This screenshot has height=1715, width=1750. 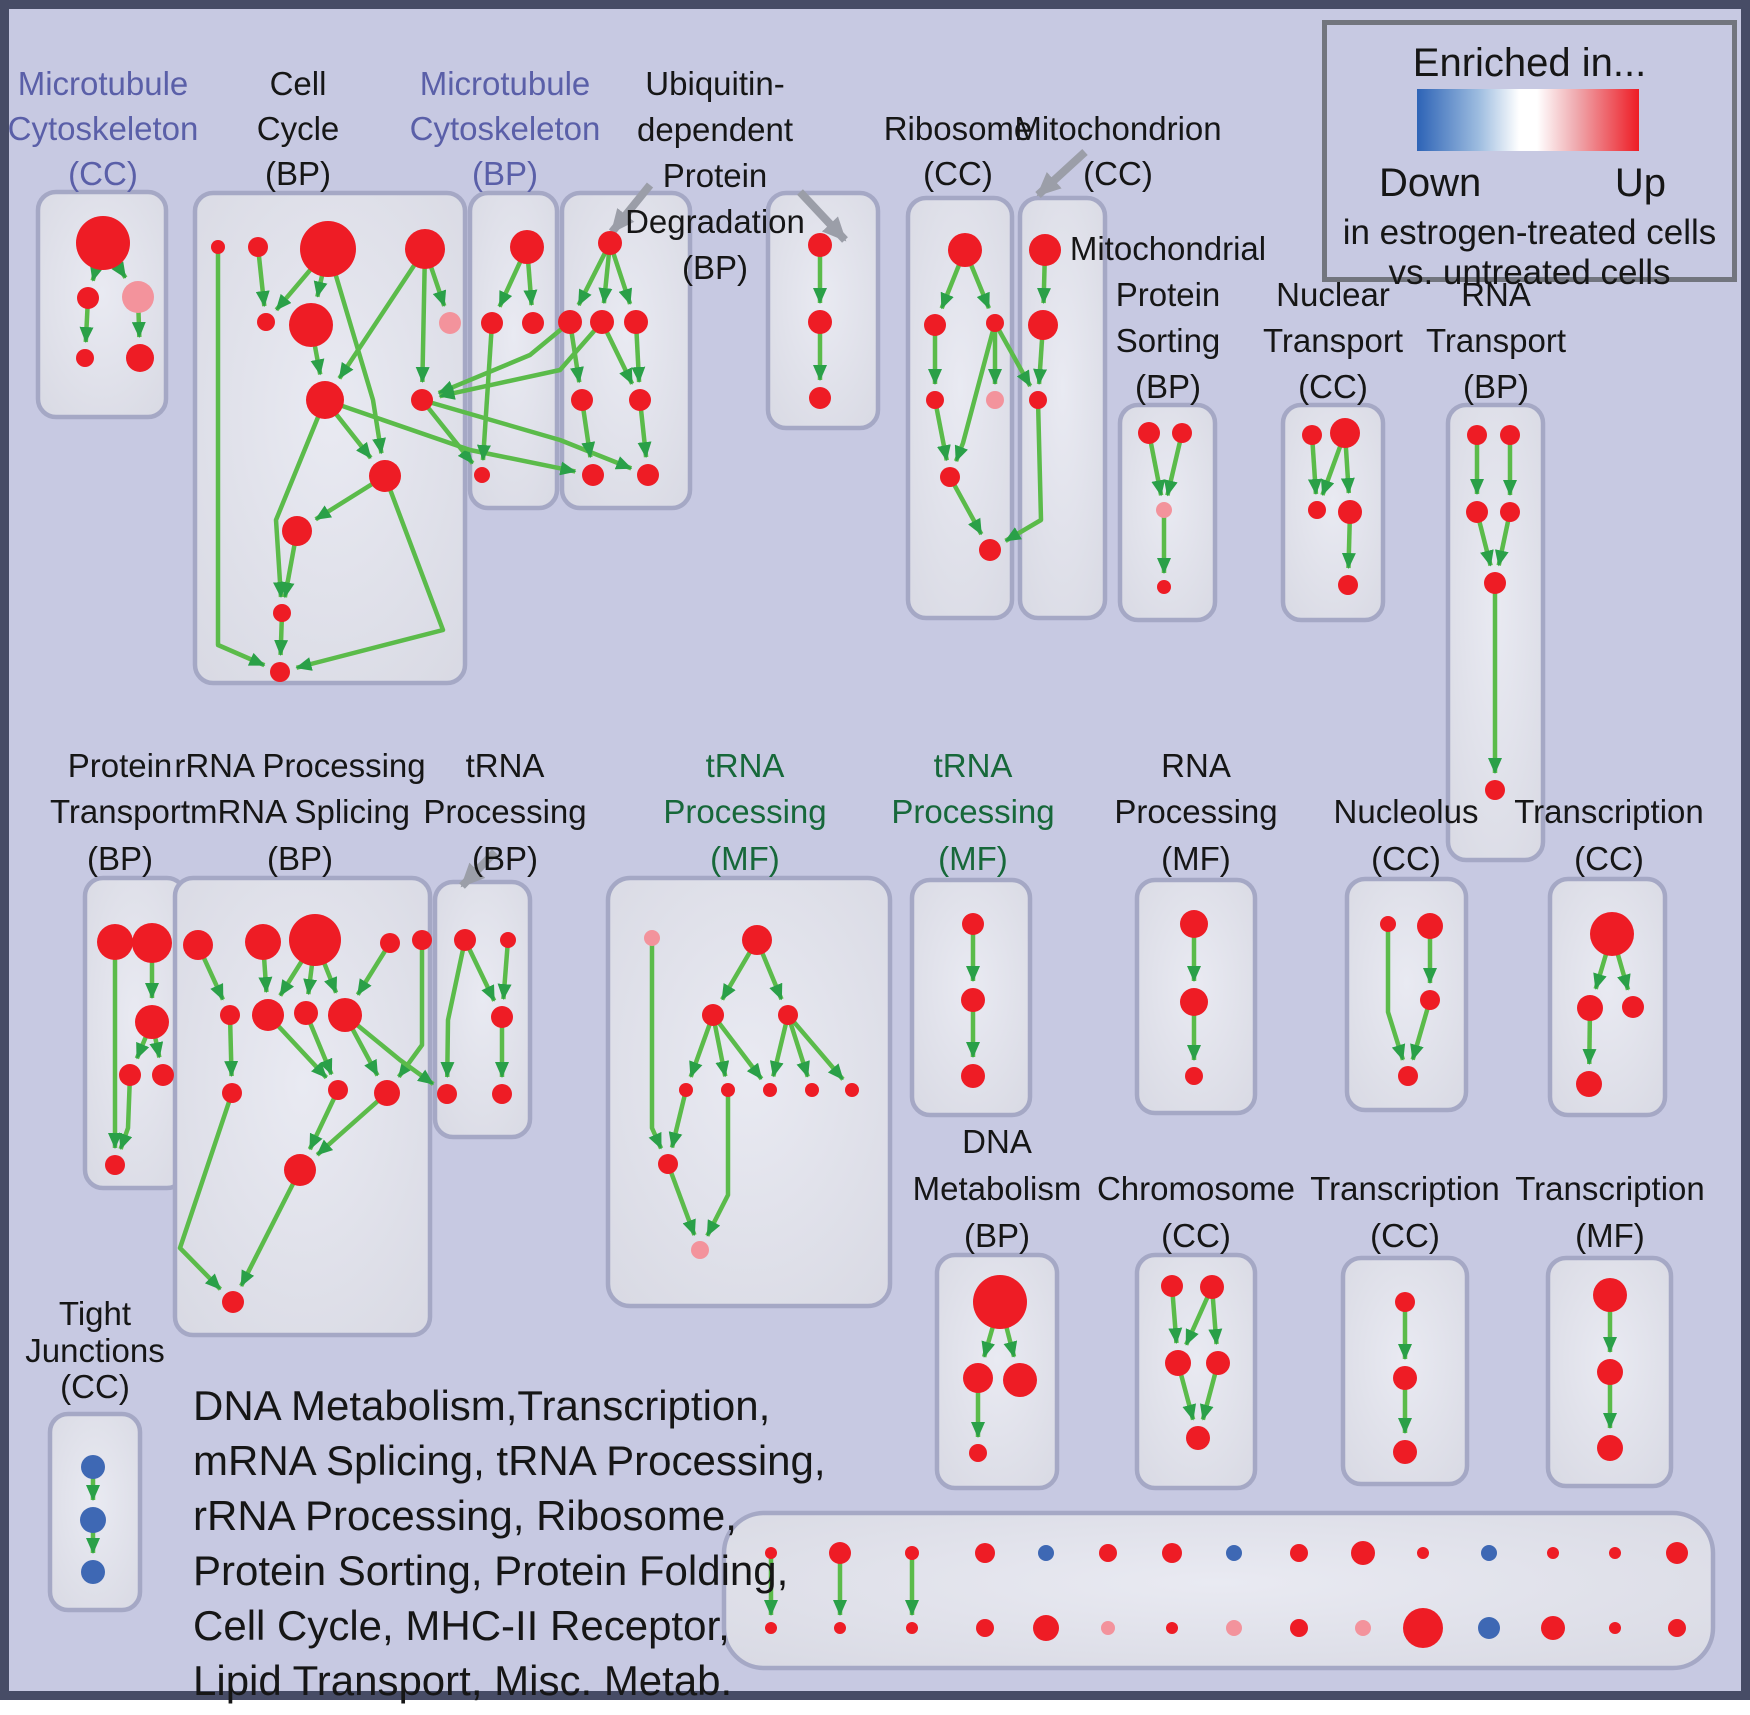 What do you see at coordinates (718, 1163) in the screenshot?
I see `edge-ns2-nu` at bounding box center [718, 1163].